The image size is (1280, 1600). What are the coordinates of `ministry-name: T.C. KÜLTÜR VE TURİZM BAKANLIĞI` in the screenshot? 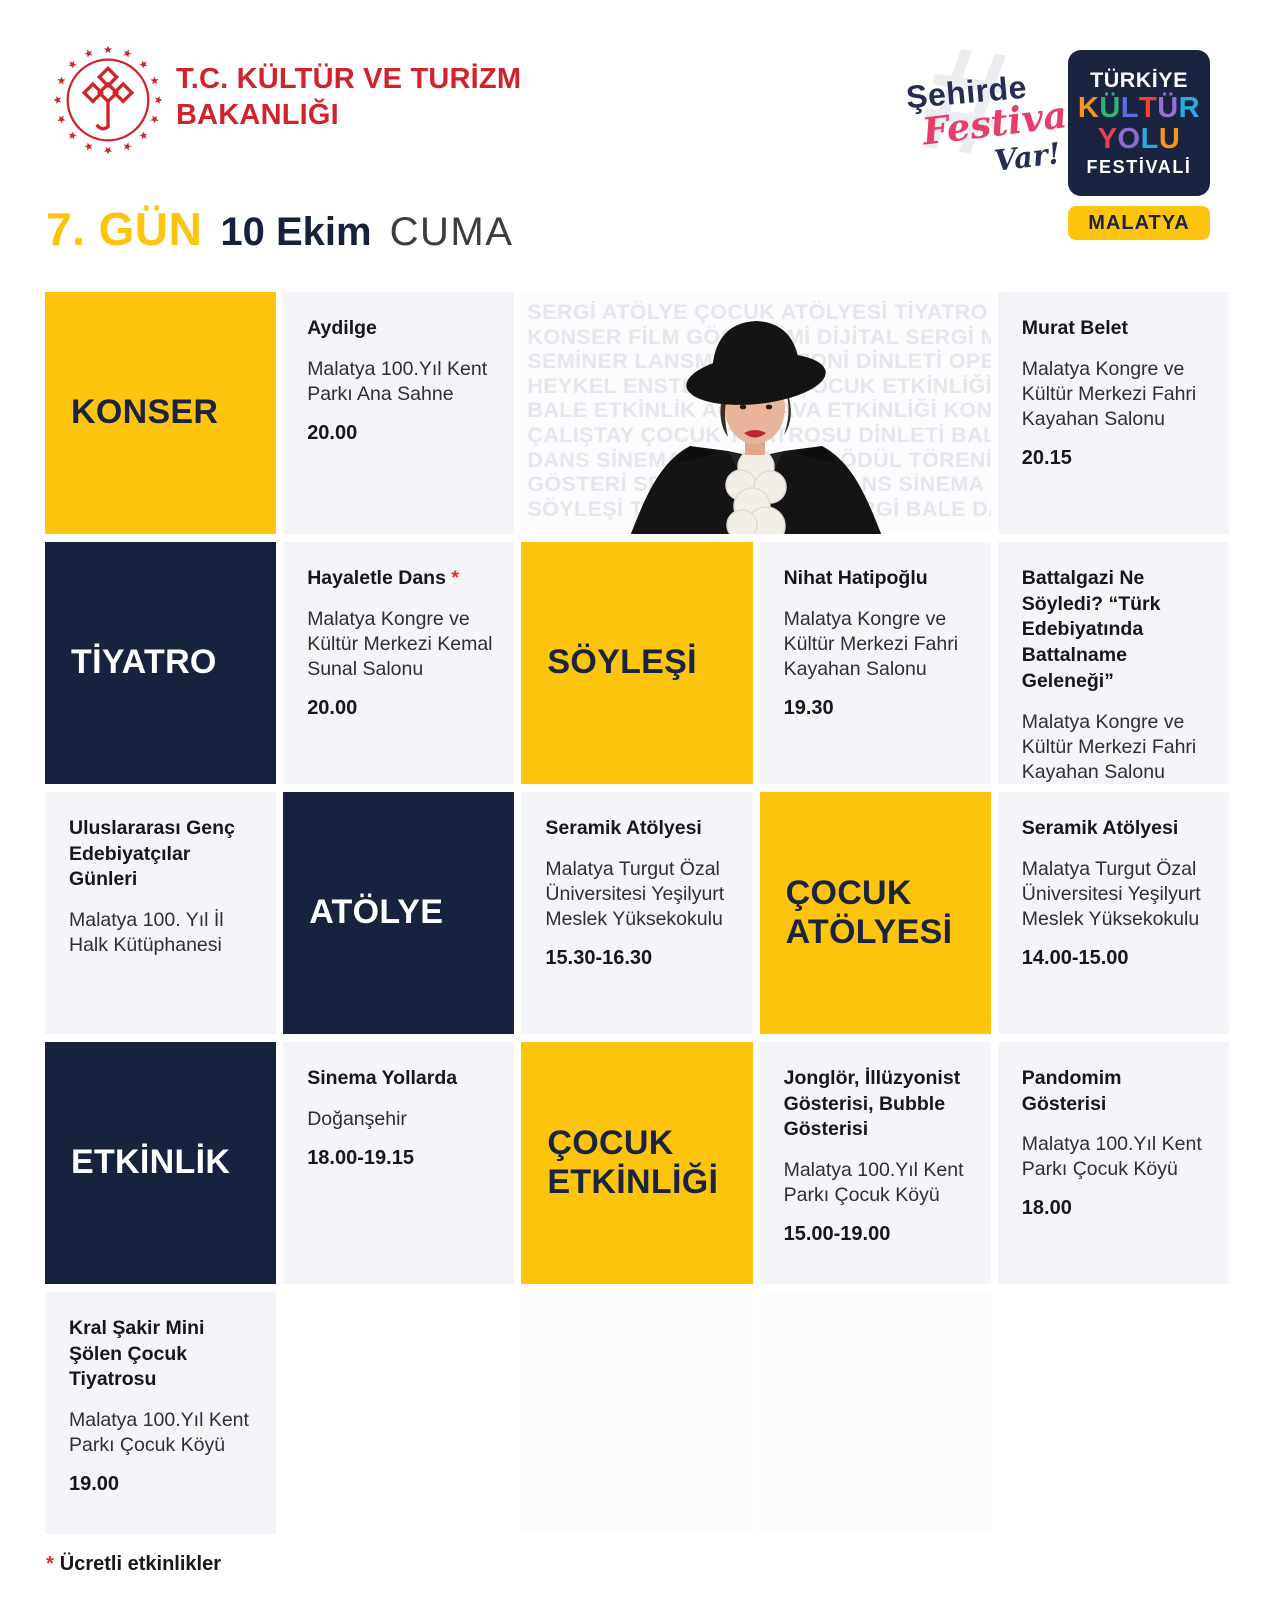 It's located at (348, 98).